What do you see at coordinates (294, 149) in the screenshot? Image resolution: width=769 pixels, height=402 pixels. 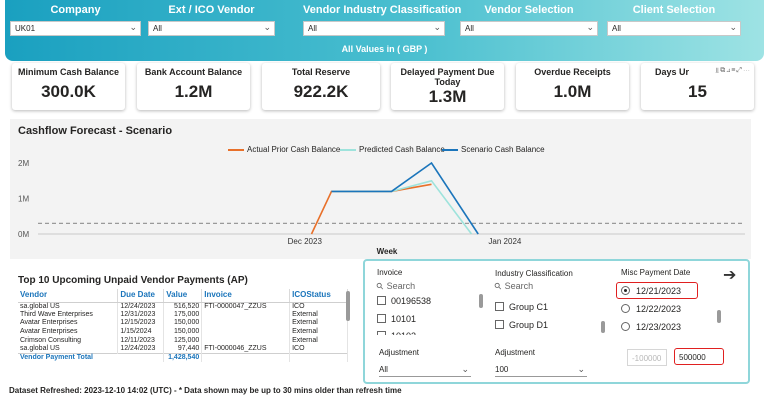 I see `legend-label: Actual Prior Cash Balance` at bounding box center [294, 149].